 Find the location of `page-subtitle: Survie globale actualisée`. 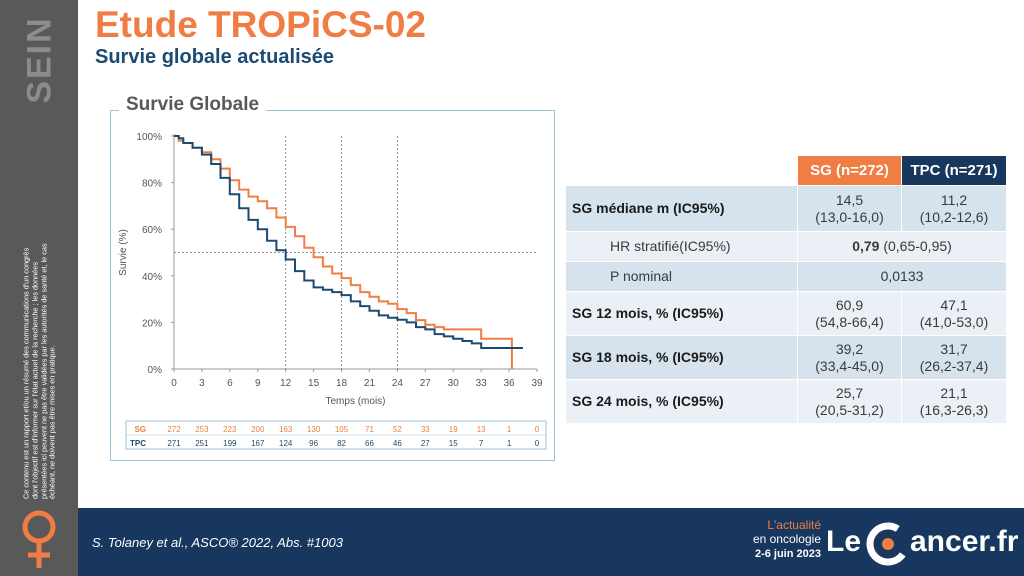

page-subtitle: Survie globale actualisée is located at coordinates (214, 57).